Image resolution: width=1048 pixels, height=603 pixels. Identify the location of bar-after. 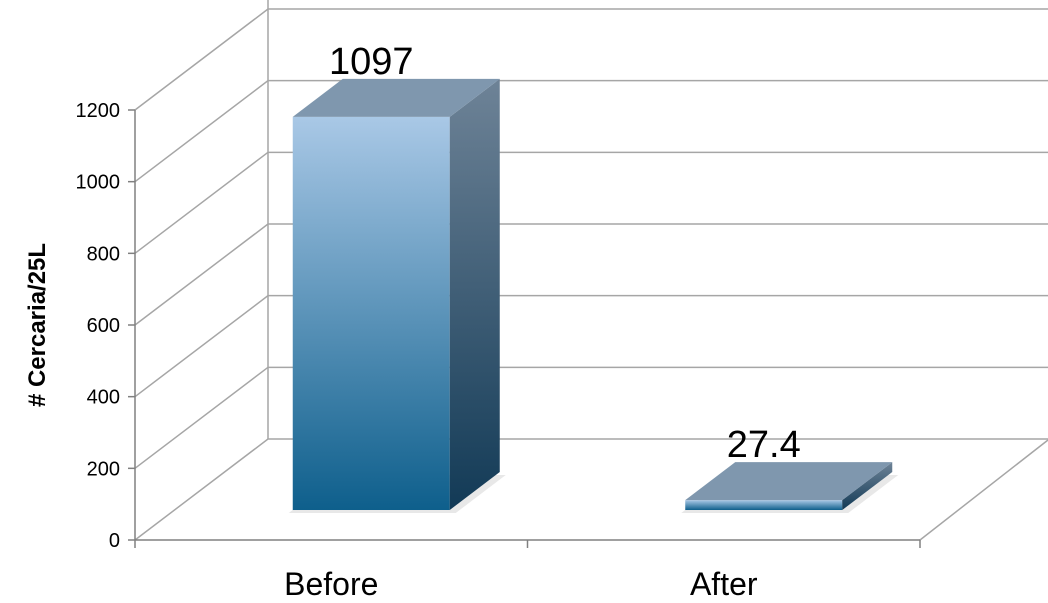
(790, 487).